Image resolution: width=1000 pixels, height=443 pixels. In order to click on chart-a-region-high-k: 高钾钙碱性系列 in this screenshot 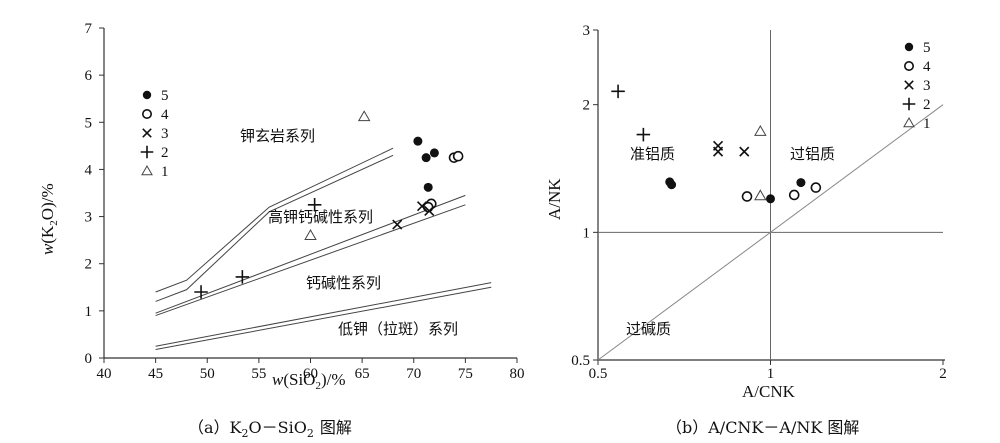, I will do `click(320, 217)`.